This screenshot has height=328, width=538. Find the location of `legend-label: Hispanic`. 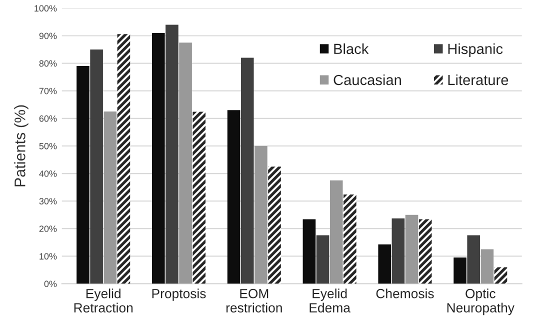

legend-label: Hispanic is located at coordinates (475, 50).